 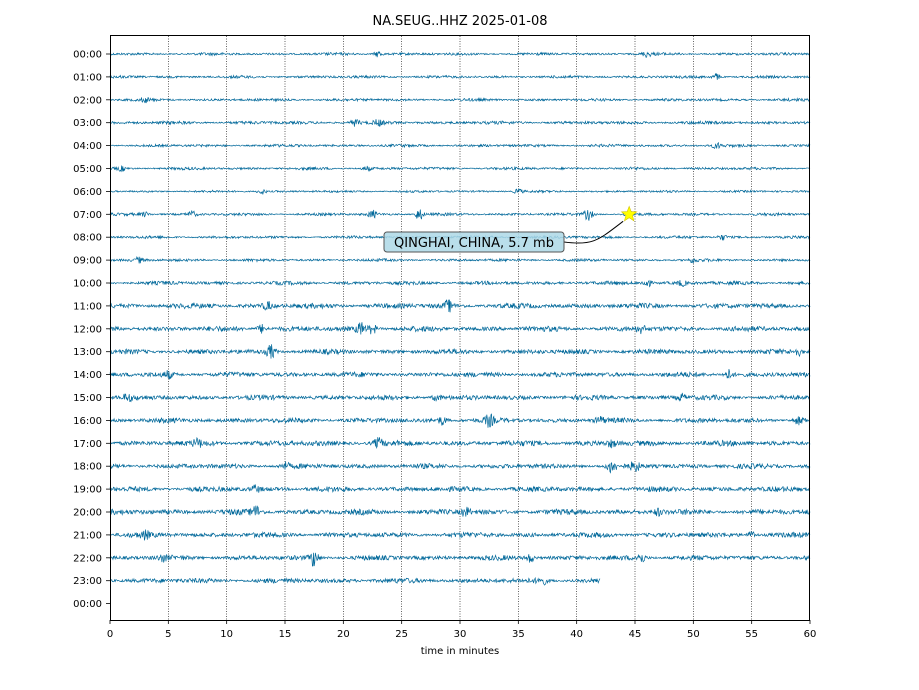 I want to click on annotation-label-0: QINGHAI, CHINA, 5.7 mb, so click(x=474, y=243).